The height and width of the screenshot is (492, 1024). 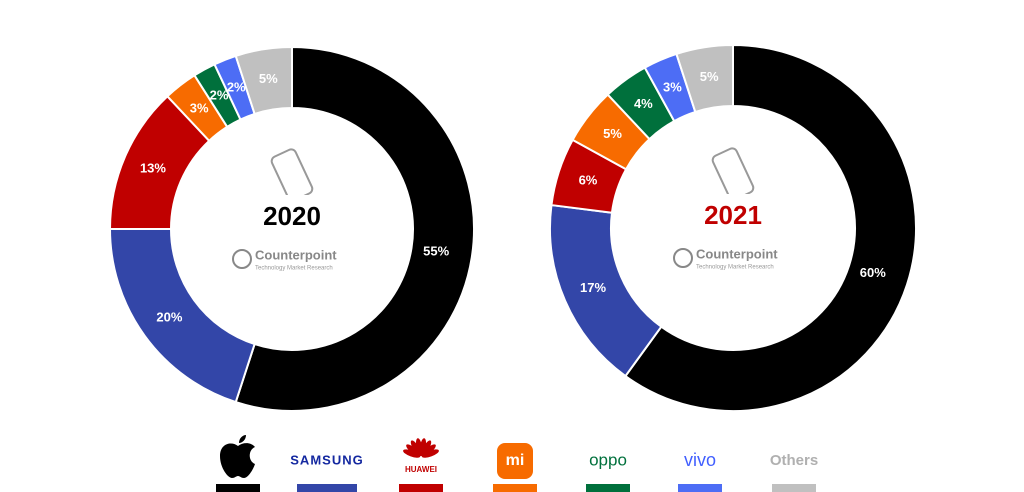 I want to click on year-label: 2021, so click(x=733, y=215).